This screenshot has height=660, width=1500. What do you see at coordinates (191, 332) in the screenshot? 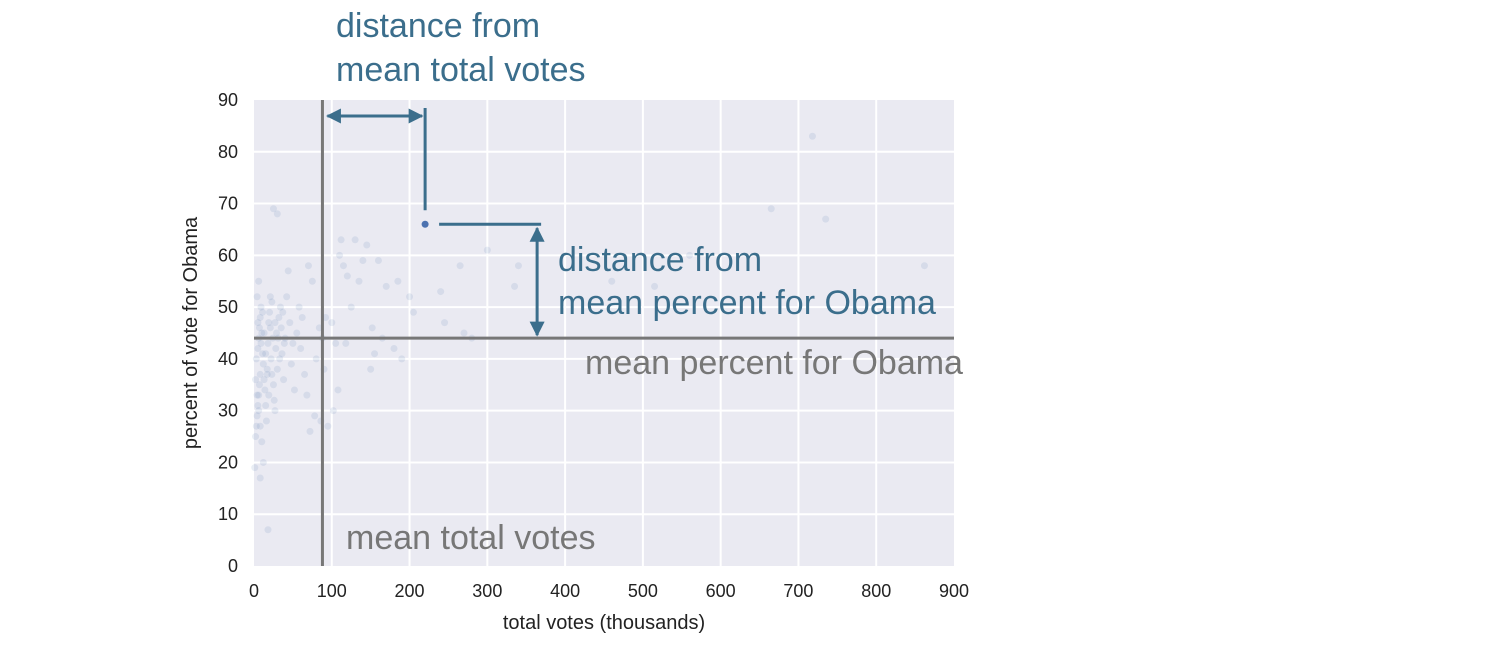
I see `y-axis-label: percent of vote for Obama` at bounding box center [191, 332].